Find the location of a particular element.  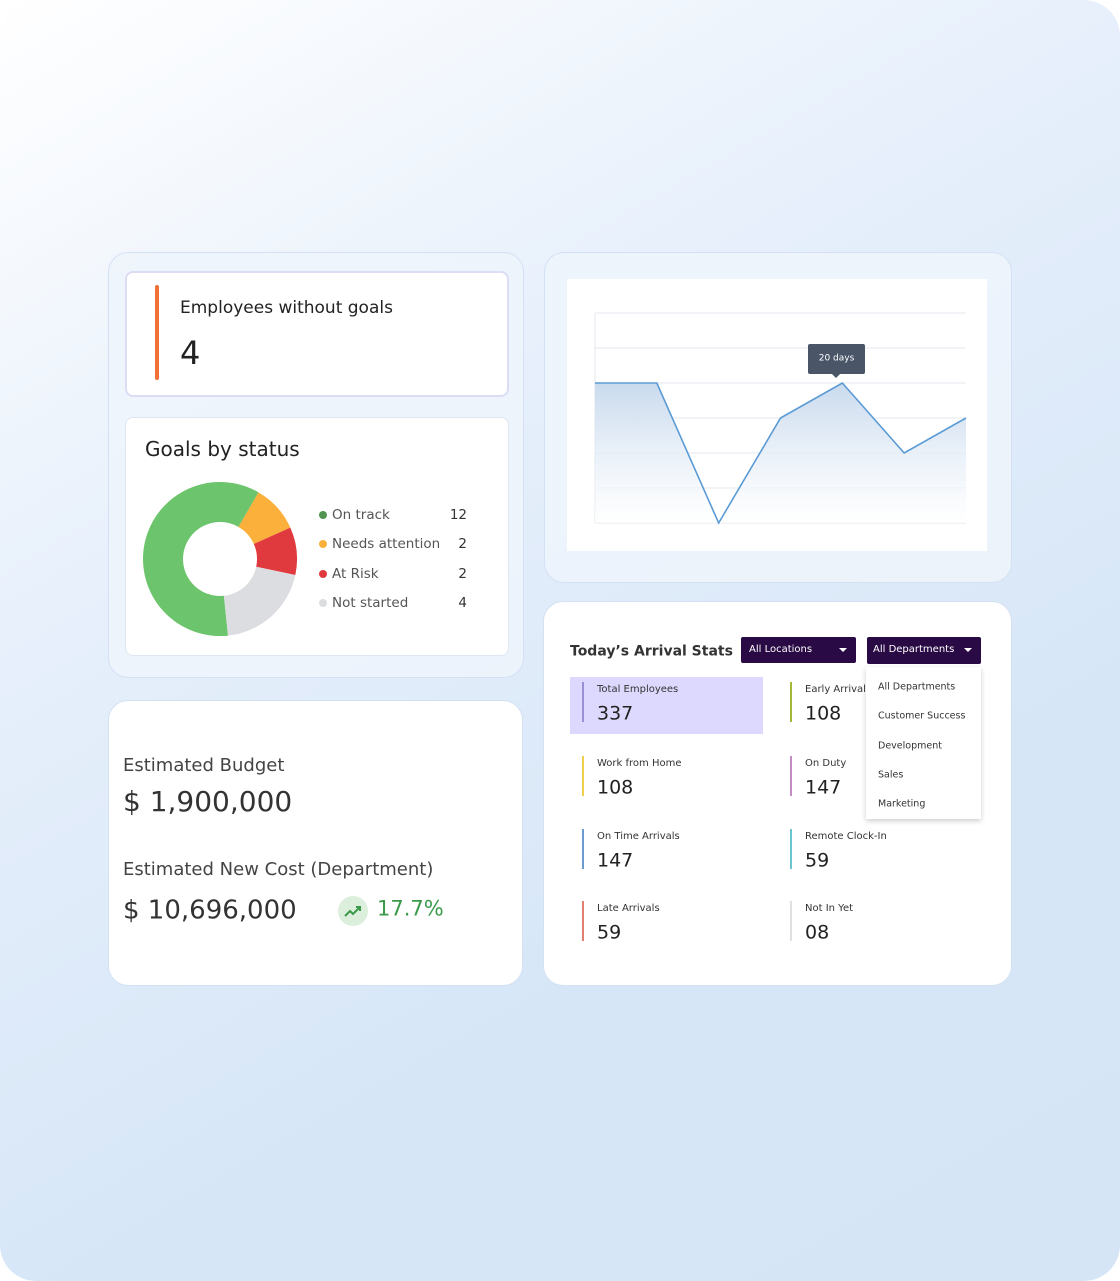

donut-chart is located at coordinates (220, 559).